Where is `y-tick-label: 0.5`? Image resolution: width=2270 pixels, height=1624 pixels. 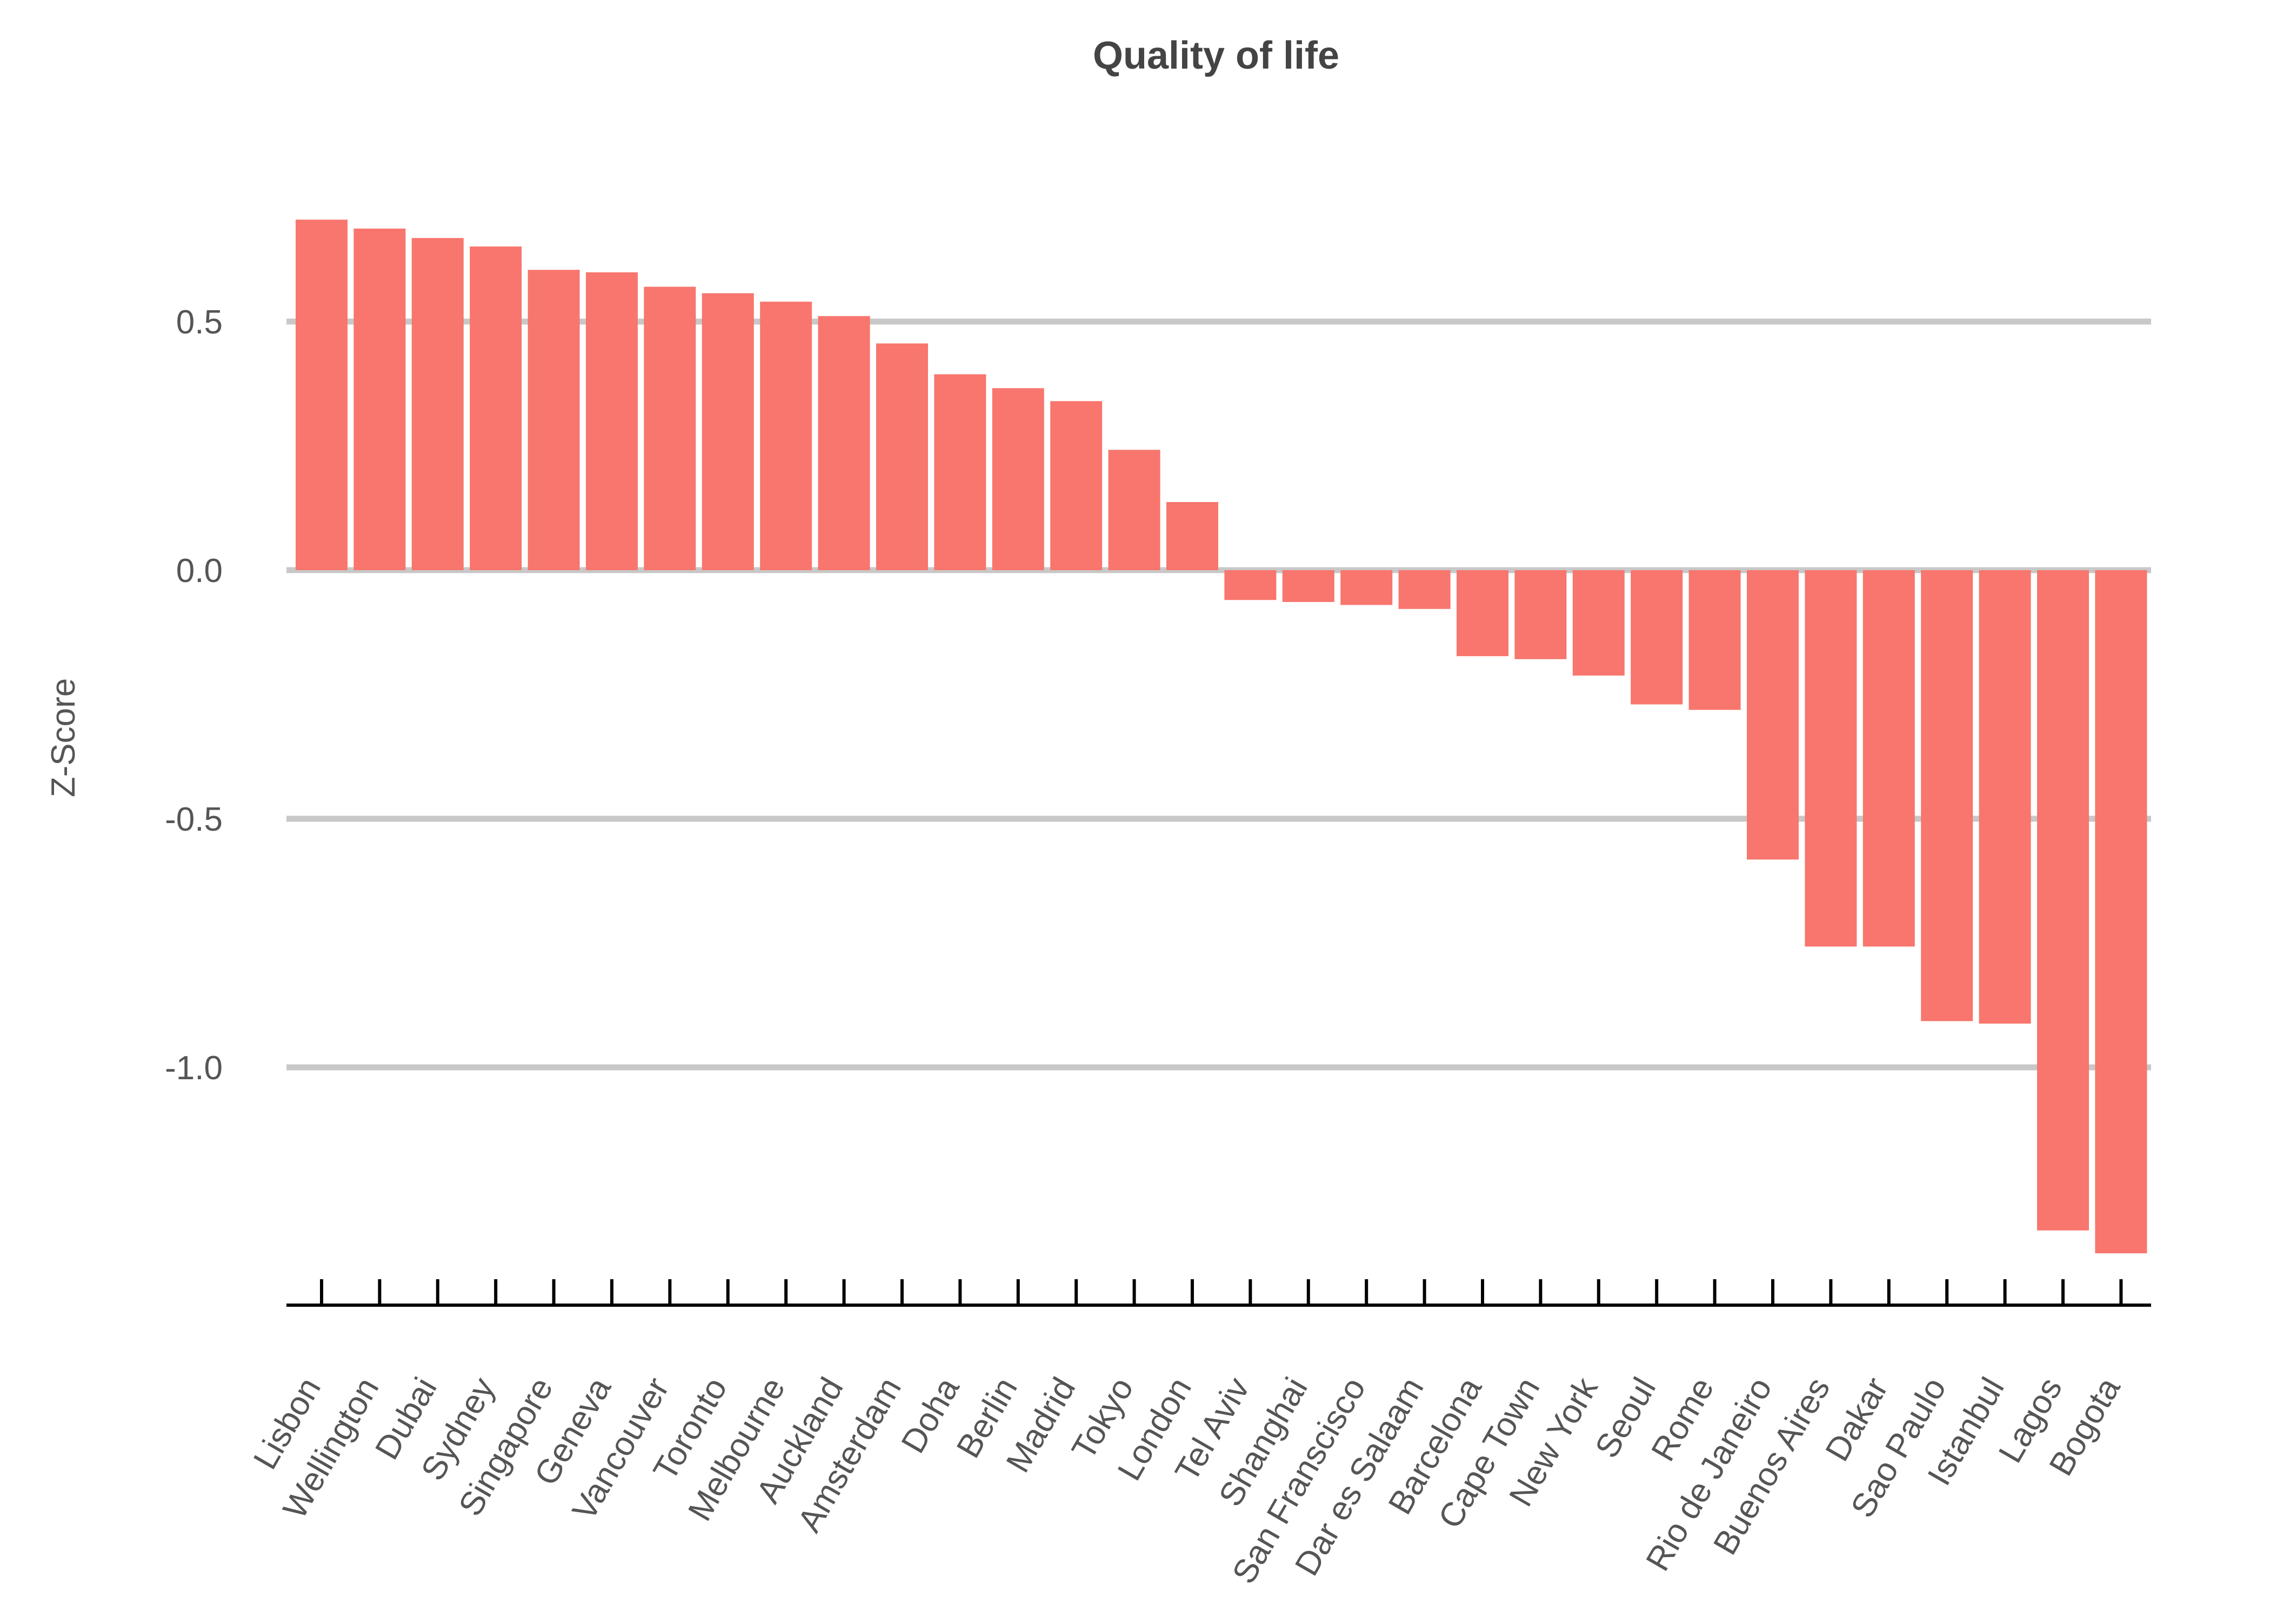
y-tick-label: 0.5 is located at coordinates (199, 322).